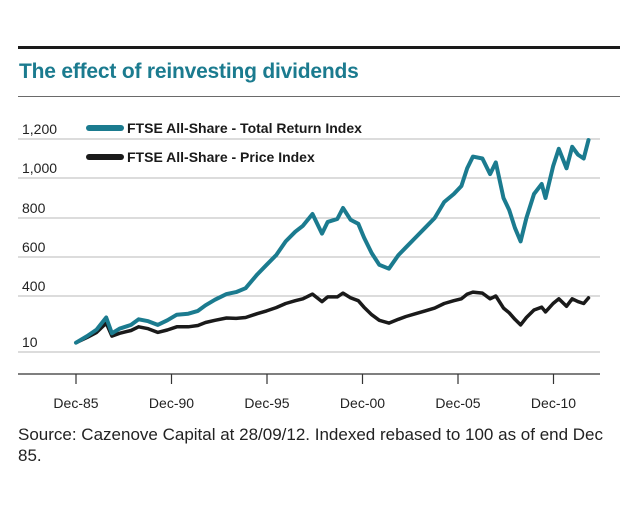 The width and height of the screenshot is (642, 516). I want to click on y-tick-label: 800, so click(34, 208).